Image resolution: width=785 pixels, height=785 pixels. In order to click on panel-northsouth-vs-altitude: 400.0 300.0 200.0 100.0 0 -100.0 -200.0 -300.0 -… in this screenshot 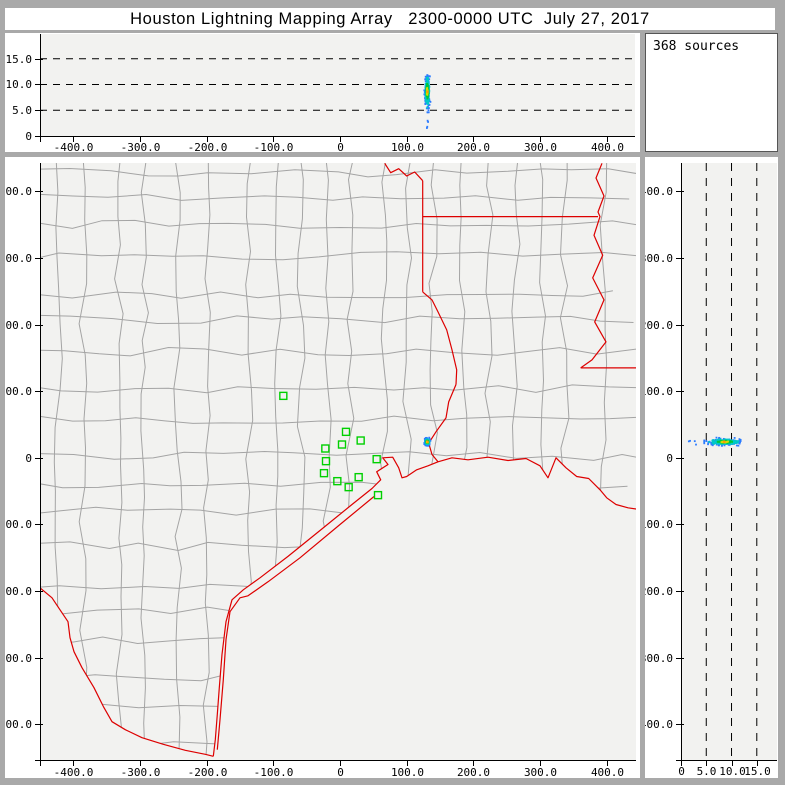, I will do `click(711, 467)`.